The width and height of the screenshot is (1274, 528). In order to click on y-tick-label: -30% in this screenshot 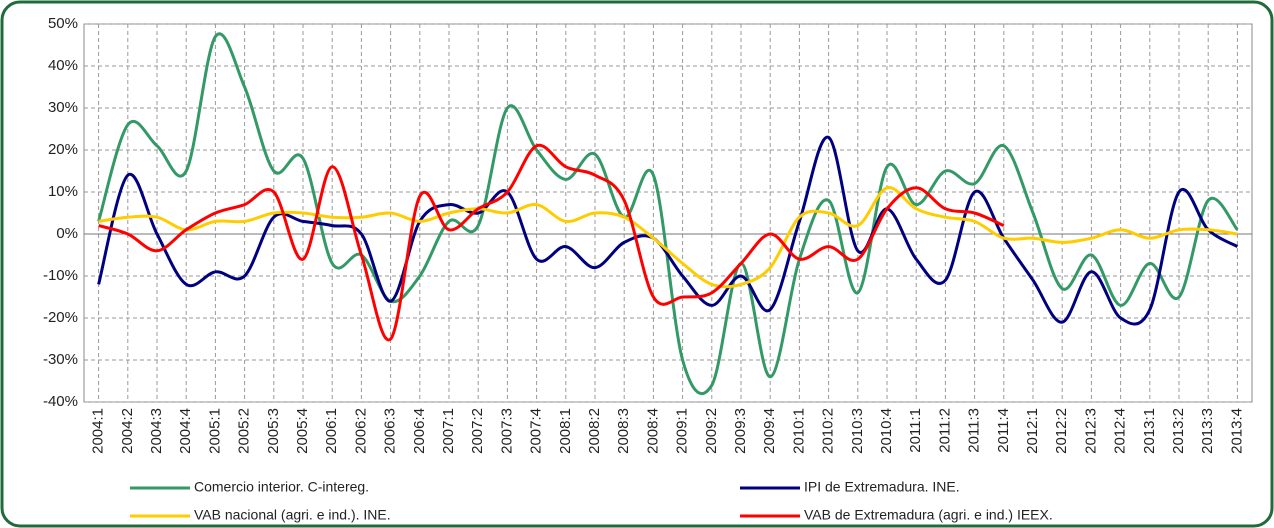, I will do `click(60, 359)`.